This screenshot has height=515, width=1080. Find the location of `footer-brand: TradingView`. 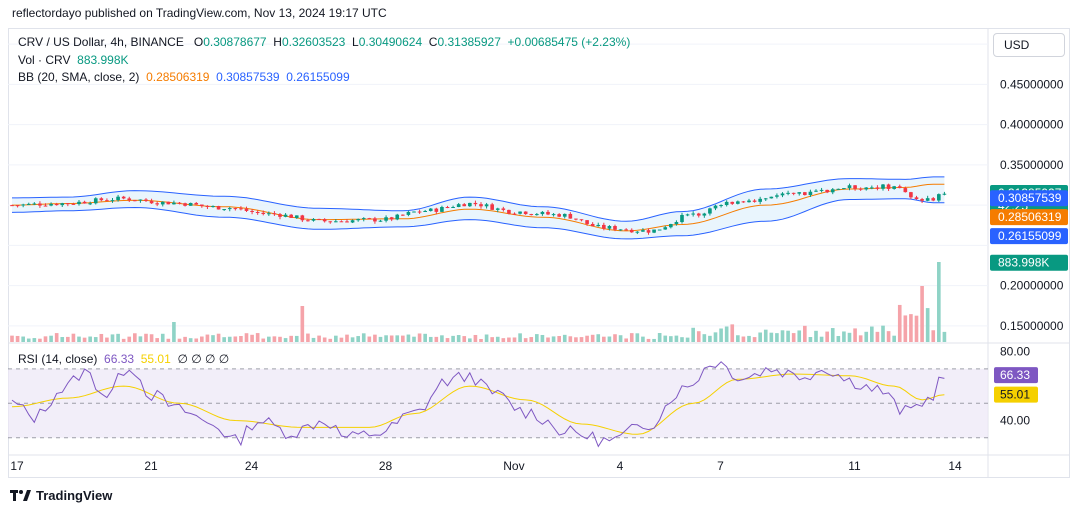

footer-brand: TradingView is located at coordinates (61, 495).